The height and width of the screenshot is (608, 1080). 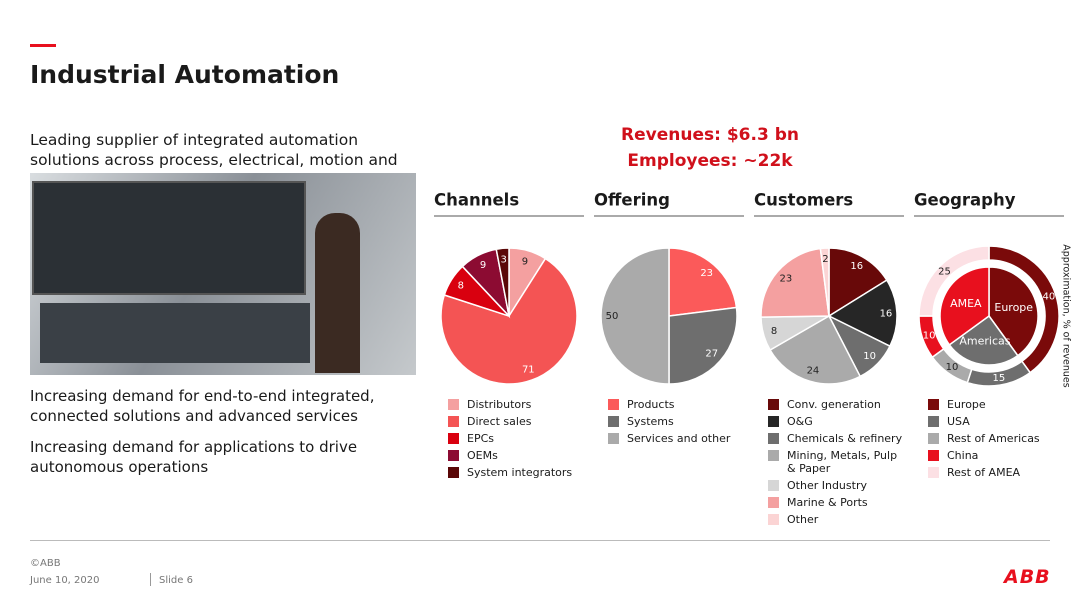 I want to click on chart-title: Customers, so click(x=803, y=200).